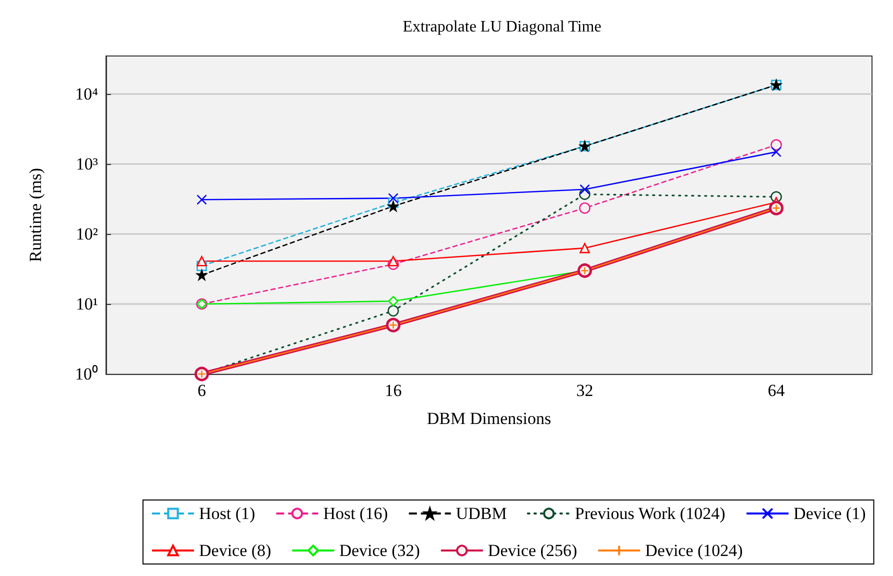 The width and height of the screenshot is (893, 576). I want to click on y-axis-title: Runtime (ms), so click(35, 215).